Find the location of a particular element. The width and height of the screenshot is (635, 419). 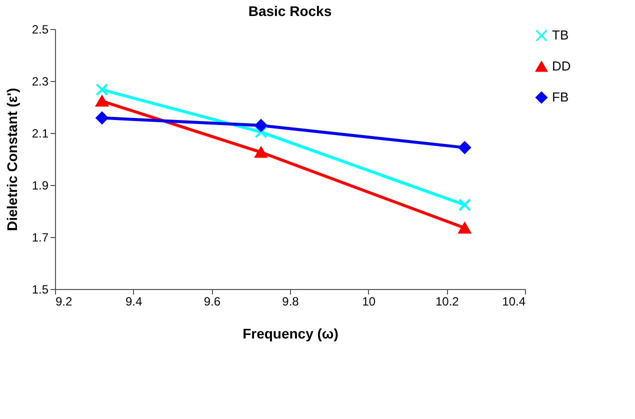

y-tick-label: 1.5 is located at coordinates (40, 289).